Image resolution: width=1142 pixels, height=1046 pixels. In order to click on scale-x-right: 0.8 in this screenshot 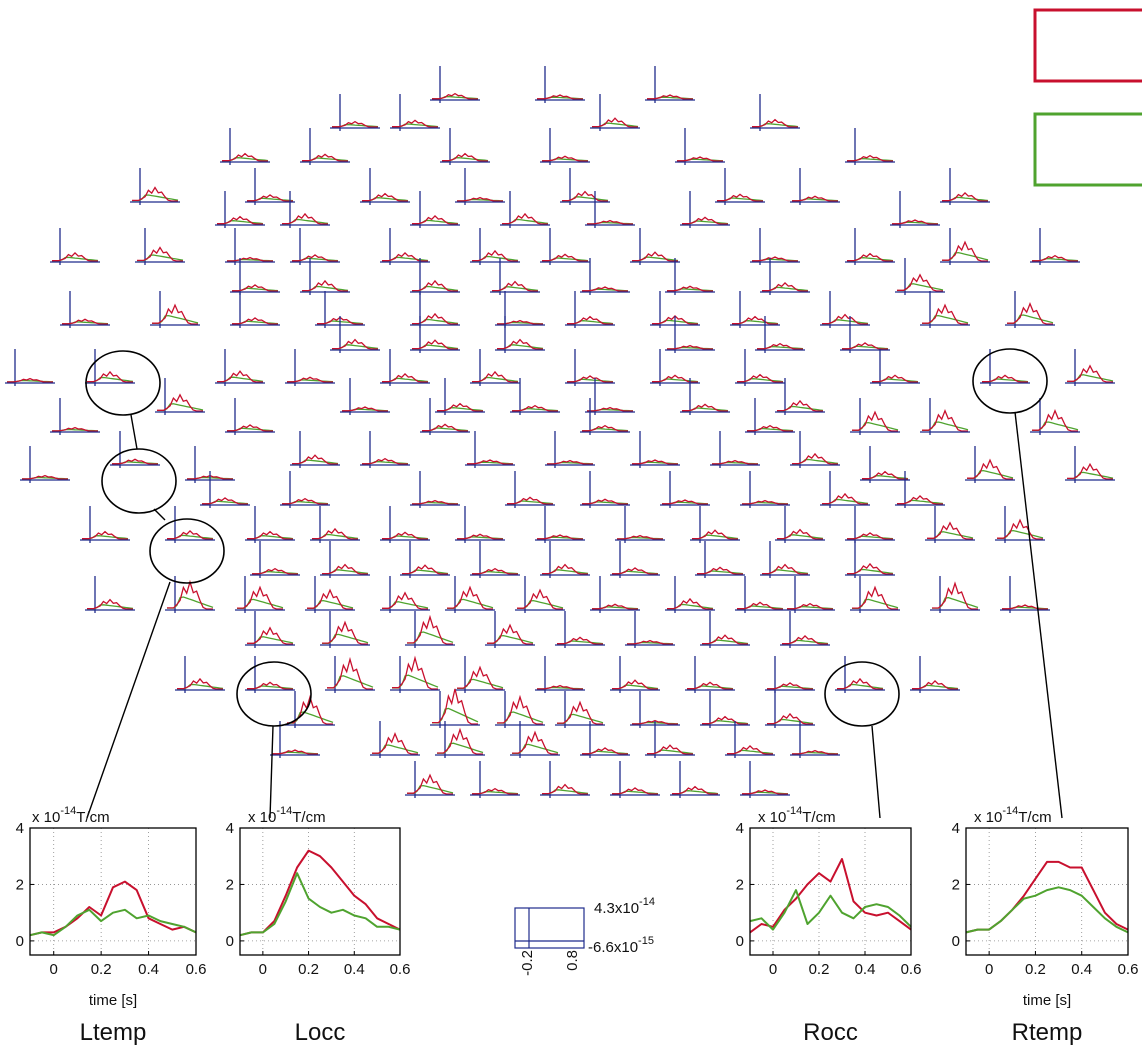, I will do `click(572, 960)`.